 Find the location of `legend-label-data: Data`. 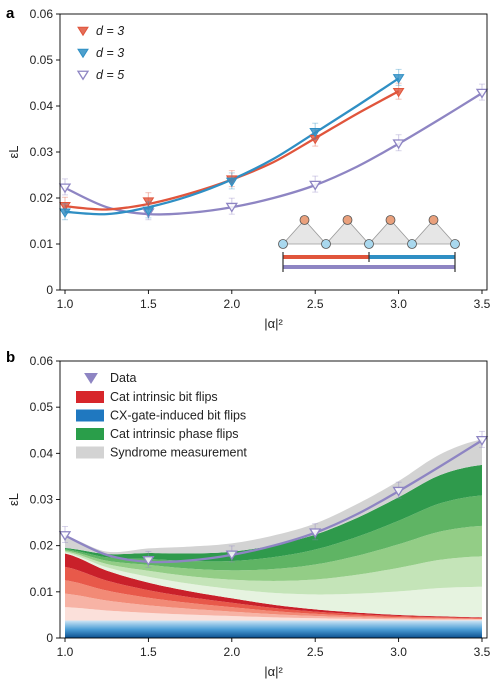

legend-label-data: Data is located at coordinates (123, 378).